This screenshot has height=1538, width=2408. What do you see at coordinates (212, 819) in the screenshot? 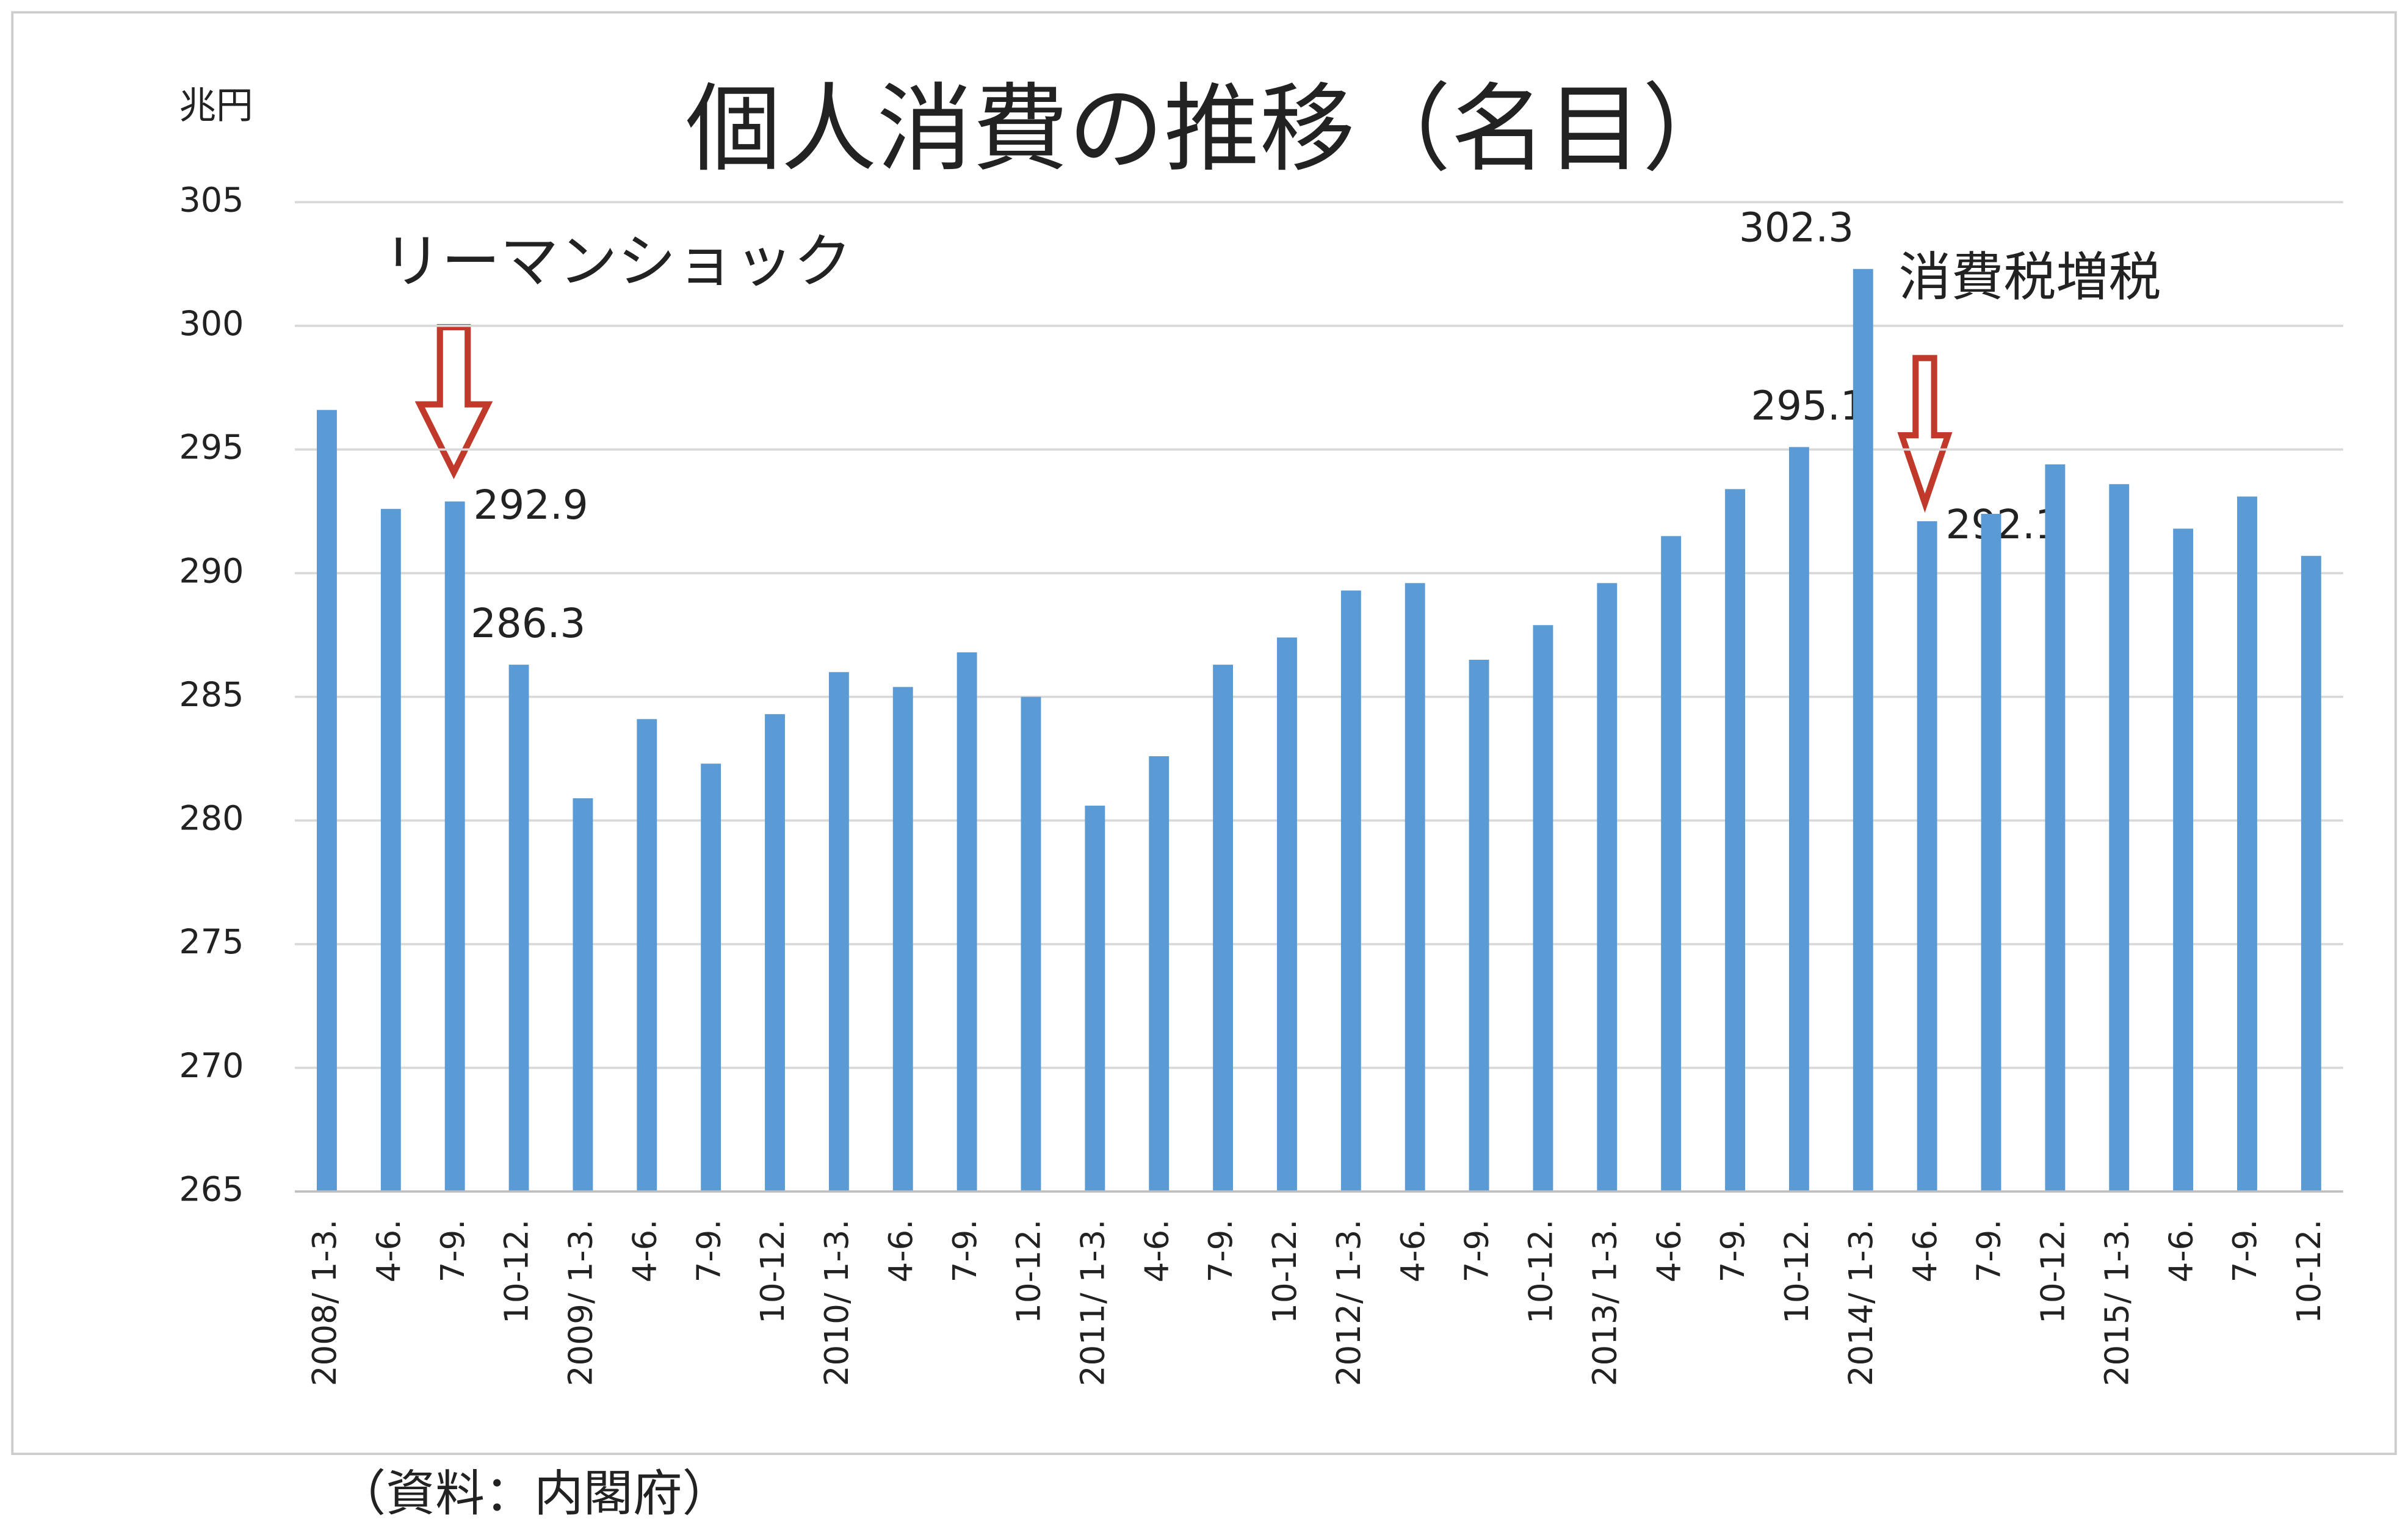
I see `y-tick-label: 280` at bounding box center [212, 819].